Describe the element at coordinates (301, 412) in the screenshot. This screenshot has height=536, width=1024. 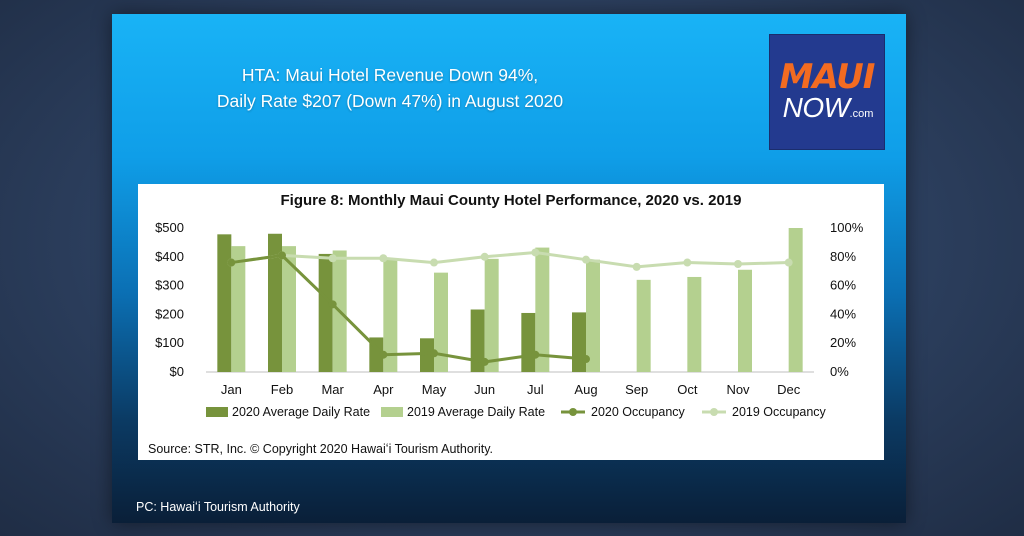
I see `legend-label: 2020 Average Daily Rate` at that location.